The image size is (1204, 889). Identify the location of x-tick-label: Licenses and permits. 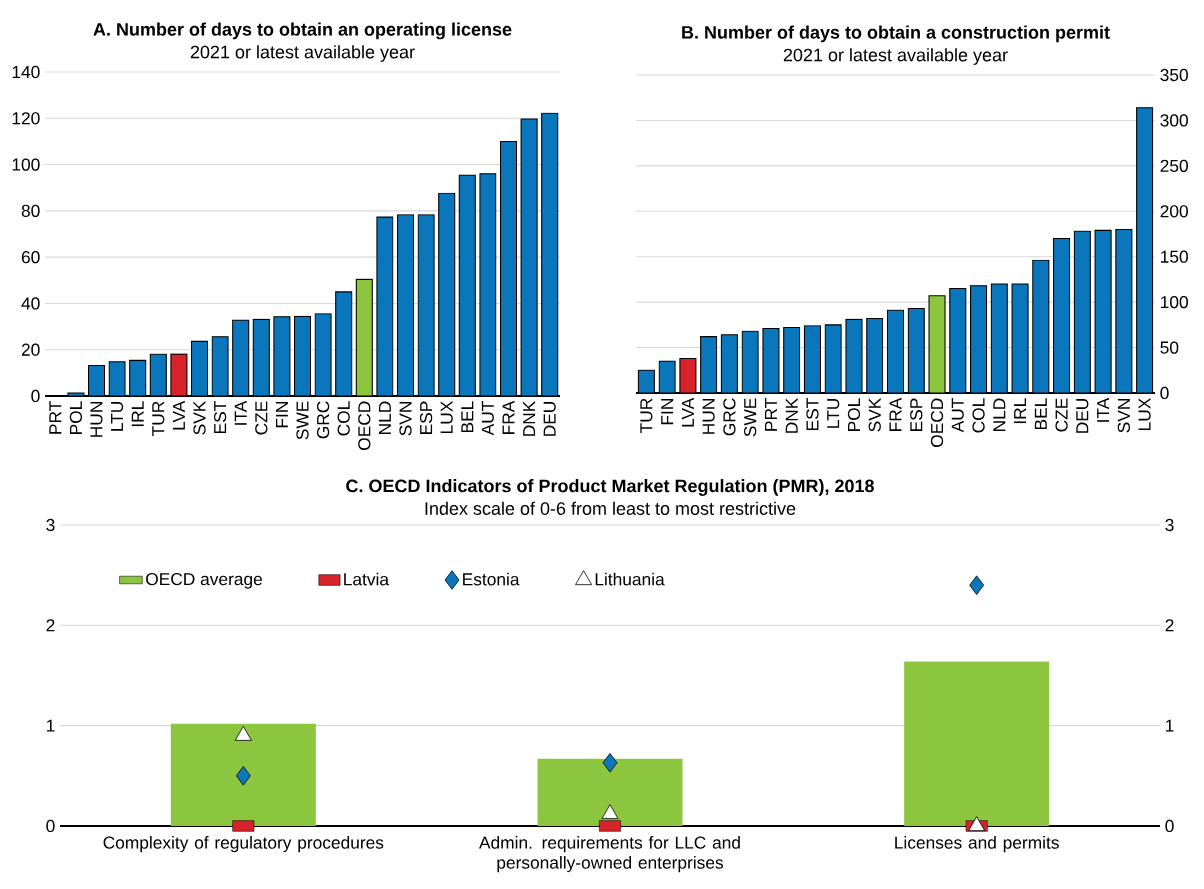
(977, 844).